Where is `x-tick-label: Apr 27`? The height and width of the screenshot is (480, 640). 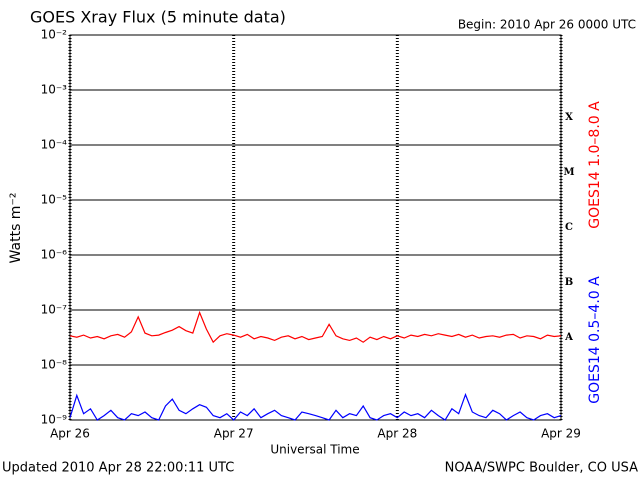 x-tick-label: Apr 27 is located at coordinates (234, 434).